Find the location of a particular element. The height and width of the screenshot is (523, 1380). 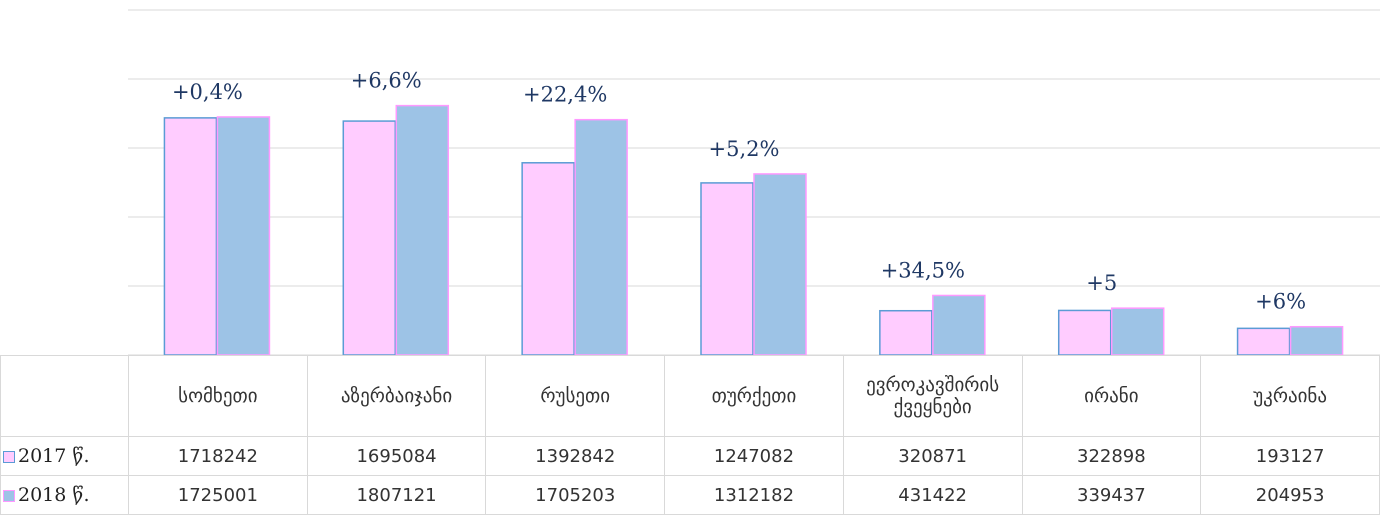

annotation: +5 is located at coordinates (1101, 283).